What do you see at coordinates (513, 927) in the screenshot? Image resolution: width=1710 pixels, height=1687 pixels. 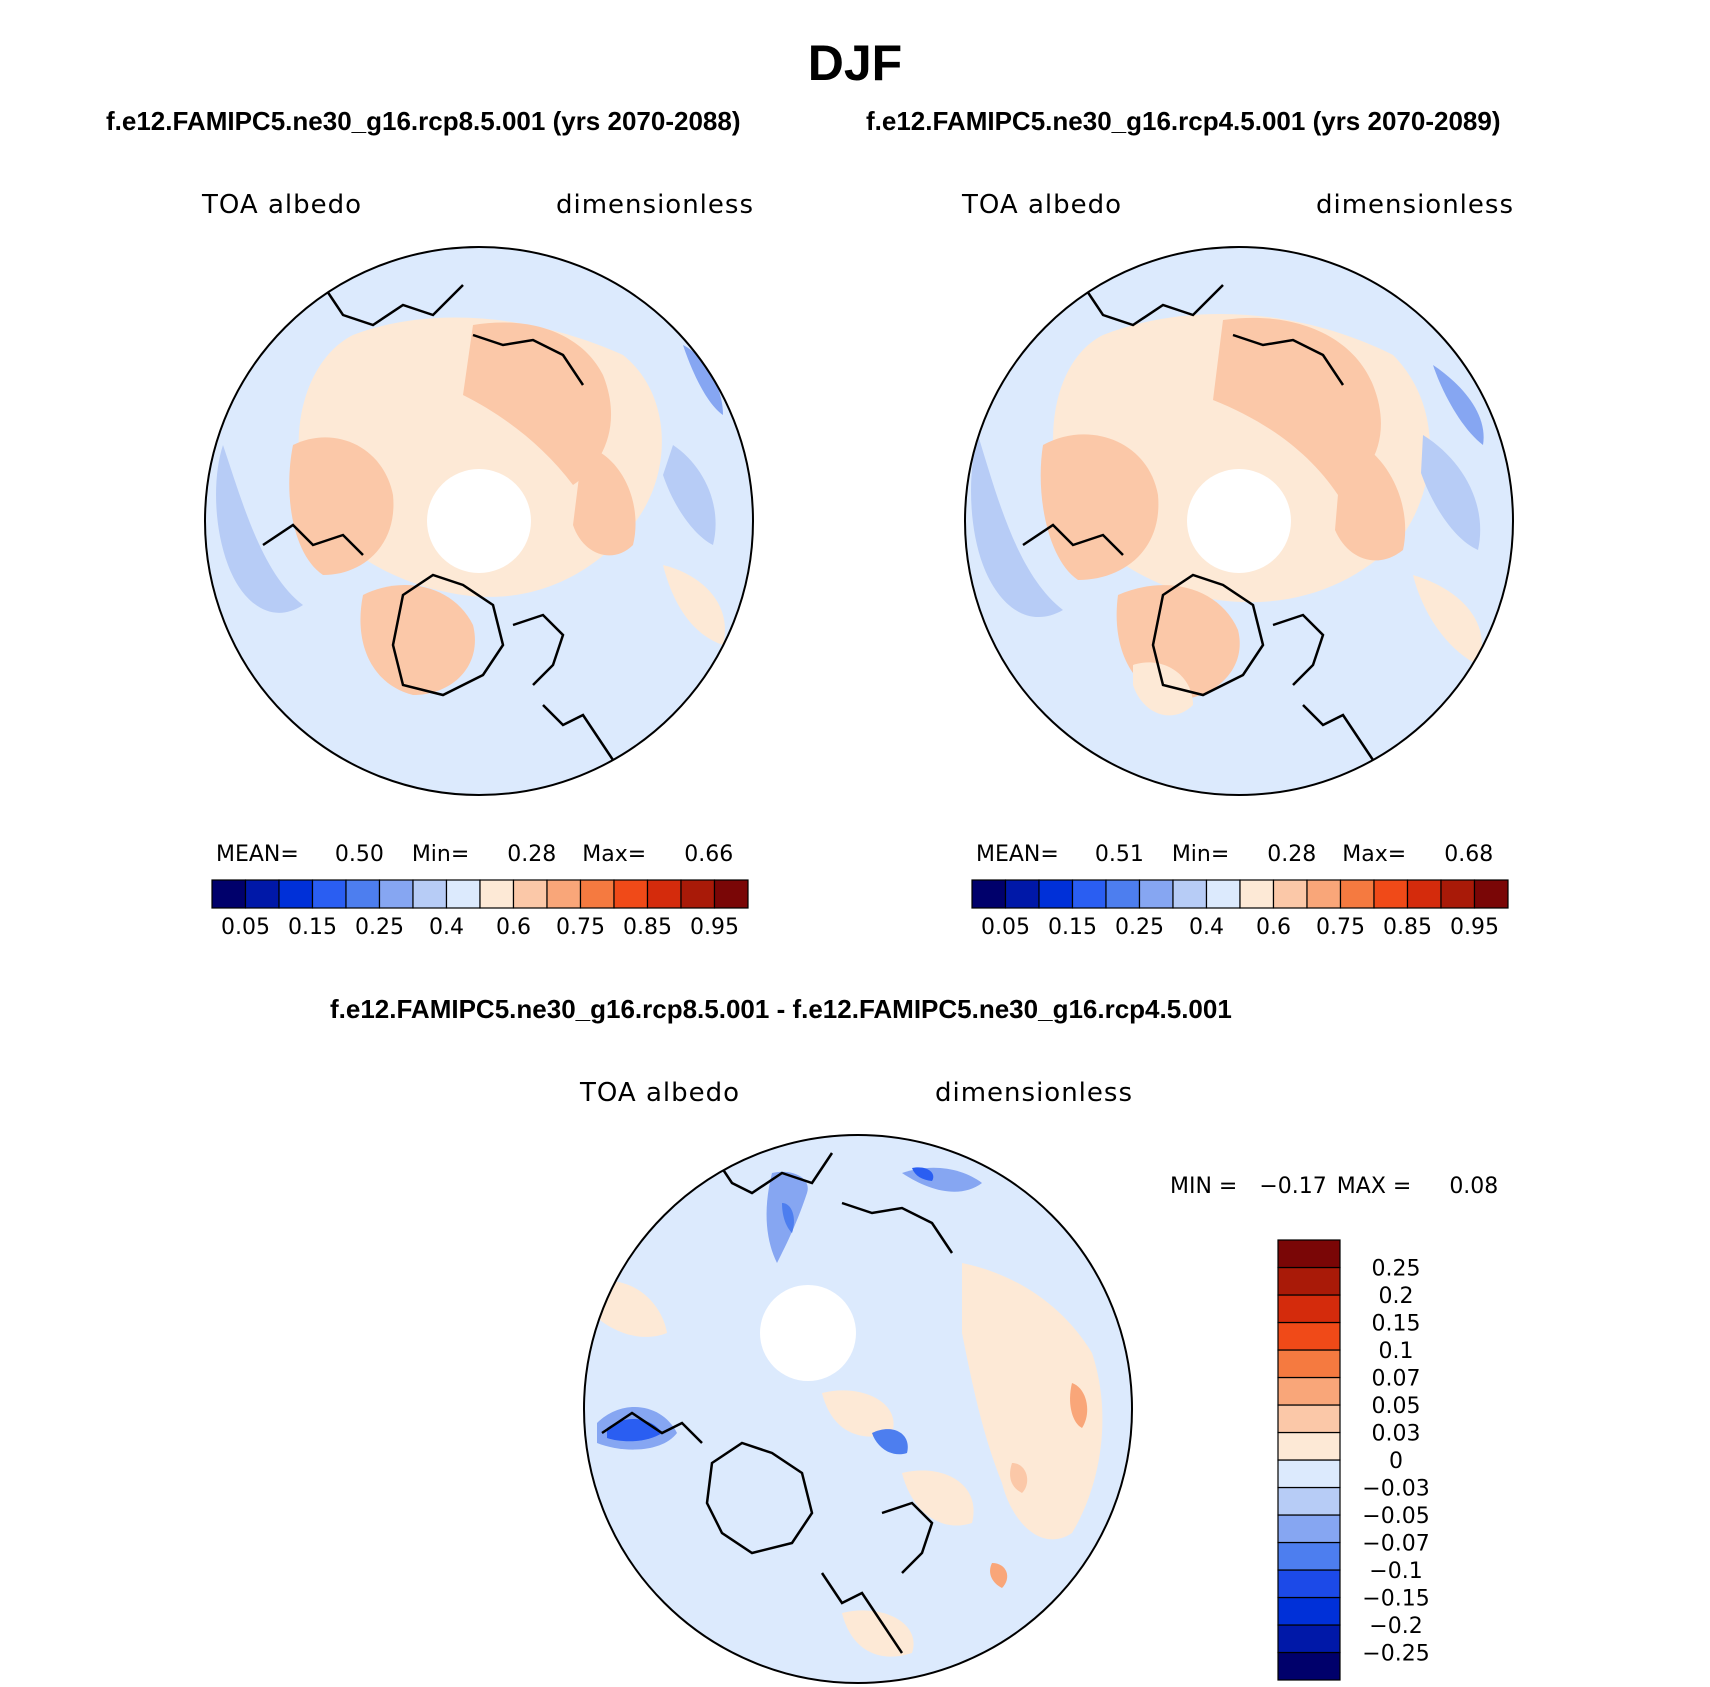 I see `panel1-colorbar-tick-label: 0.6` at bounding box center [513, 927].